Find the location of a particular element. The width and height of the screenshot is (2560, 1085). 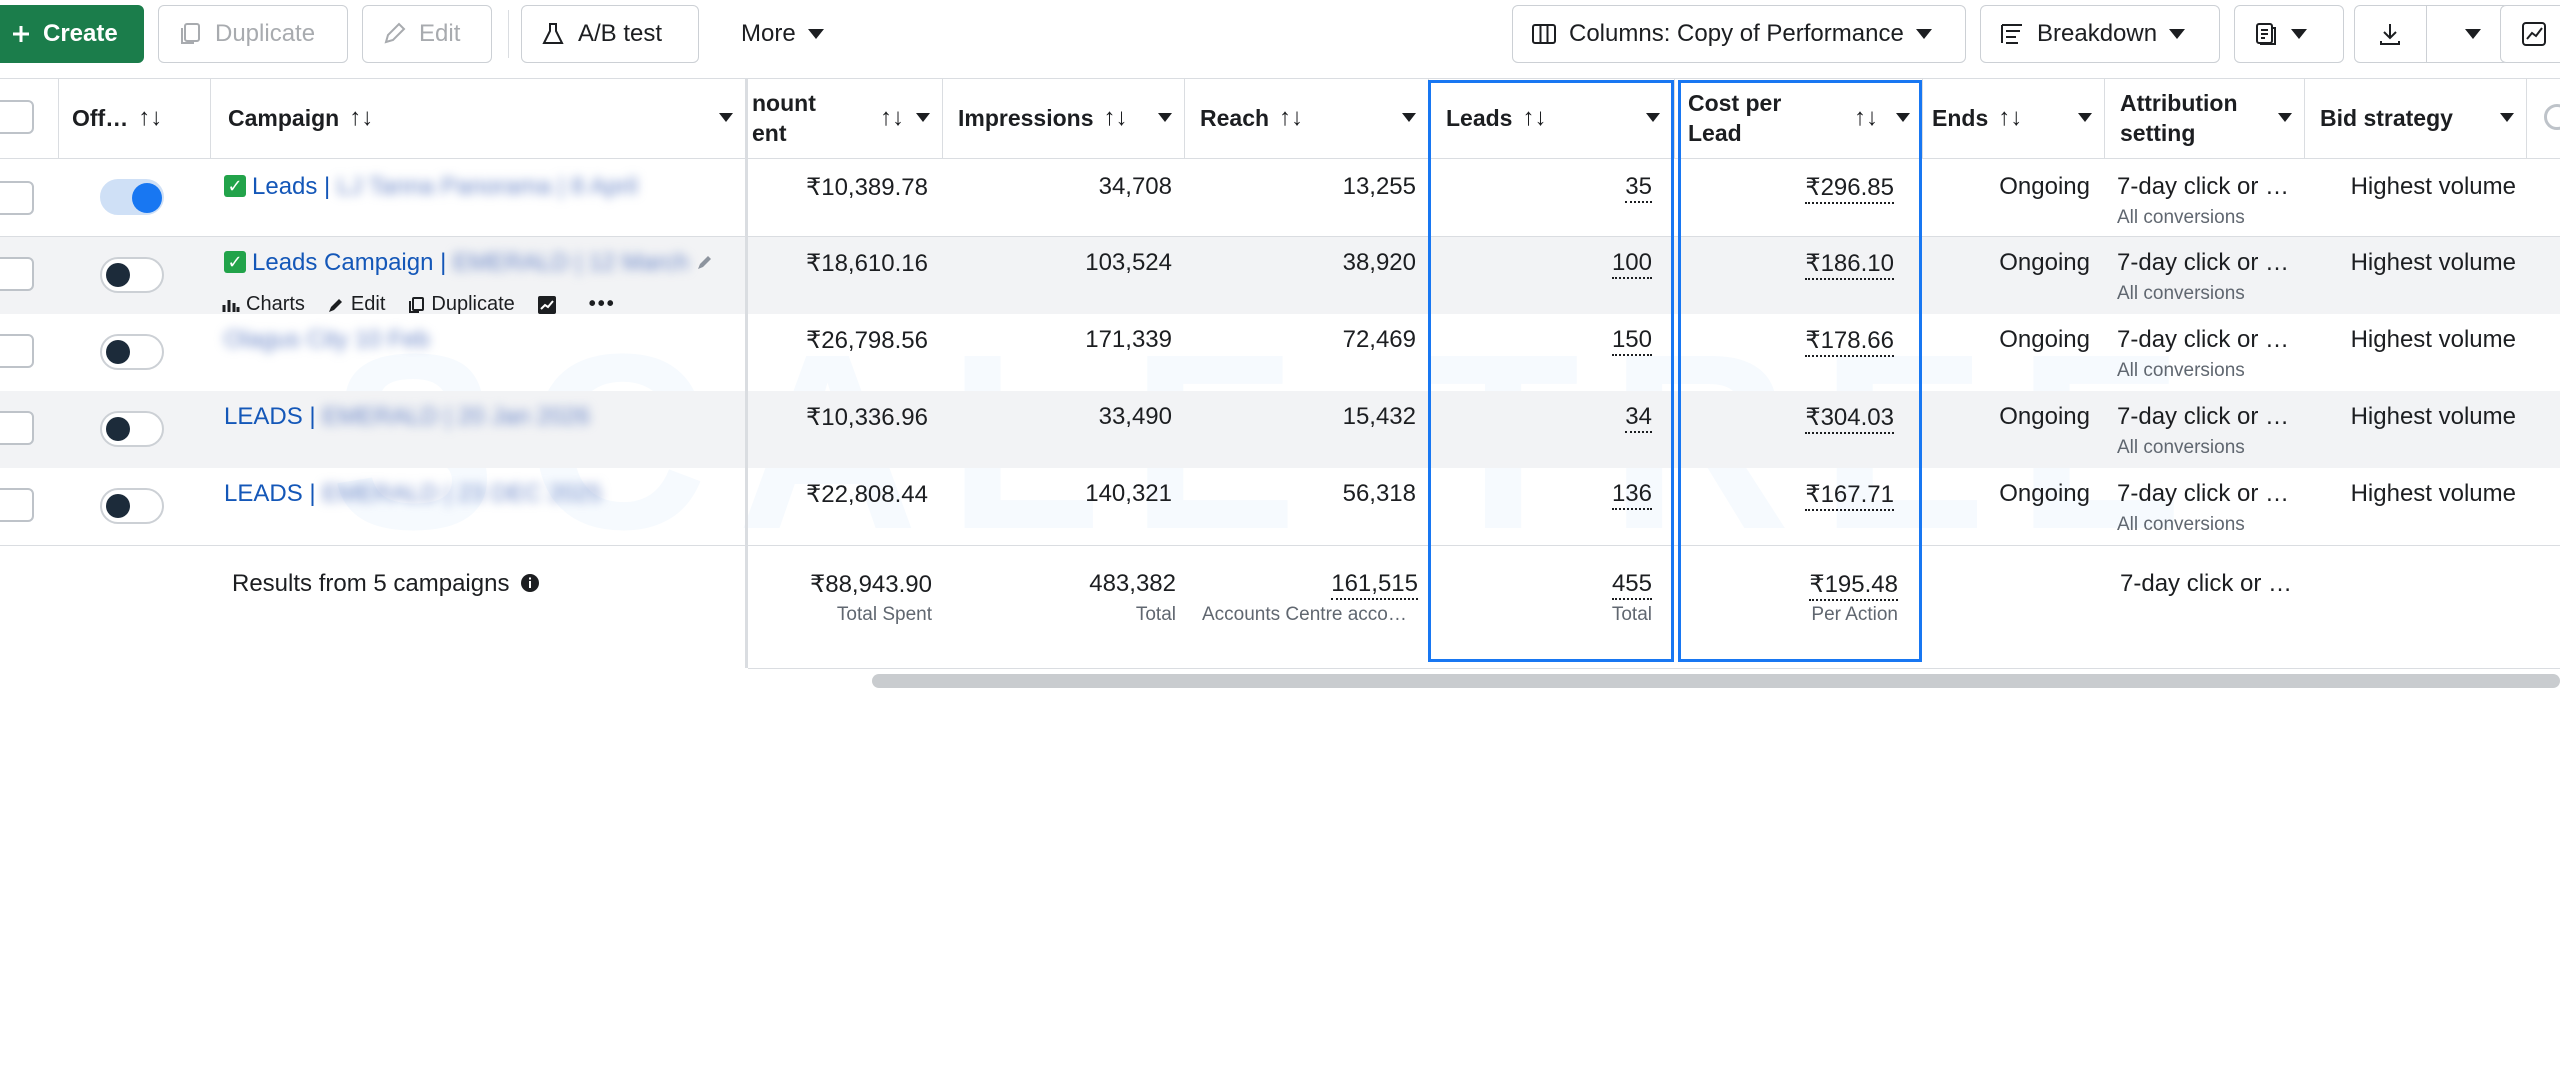

column-header-leads: Leads ↑↓ is located at coordinates (1550, 118).